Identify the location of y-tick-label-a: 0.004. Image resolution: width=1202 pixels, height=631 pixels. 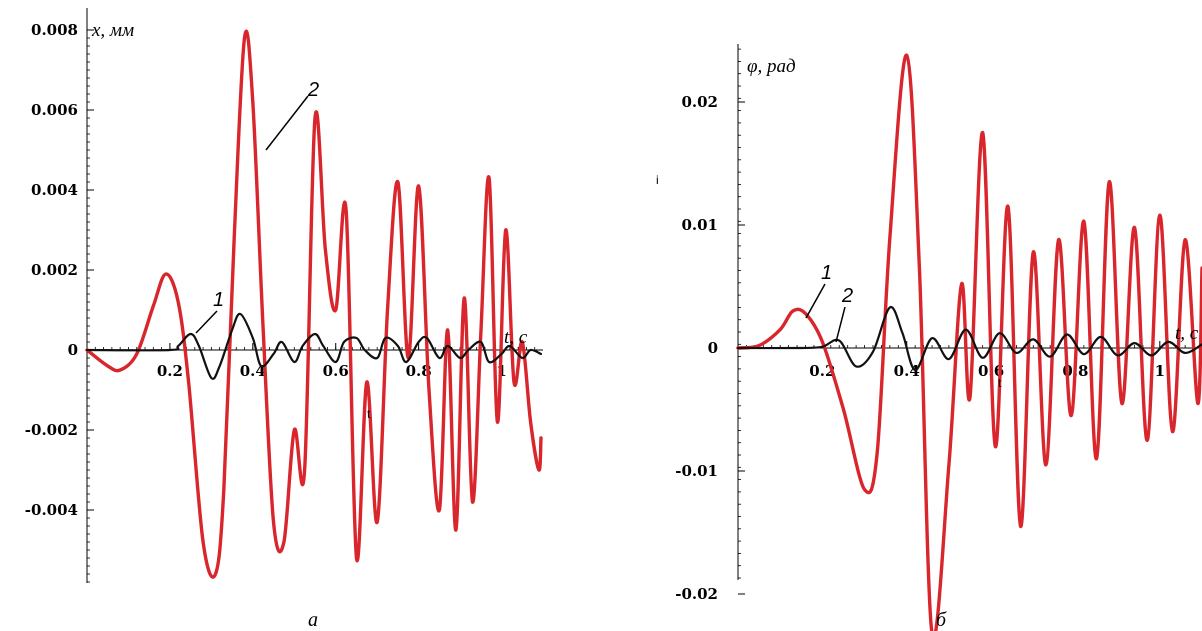
(54, 190).